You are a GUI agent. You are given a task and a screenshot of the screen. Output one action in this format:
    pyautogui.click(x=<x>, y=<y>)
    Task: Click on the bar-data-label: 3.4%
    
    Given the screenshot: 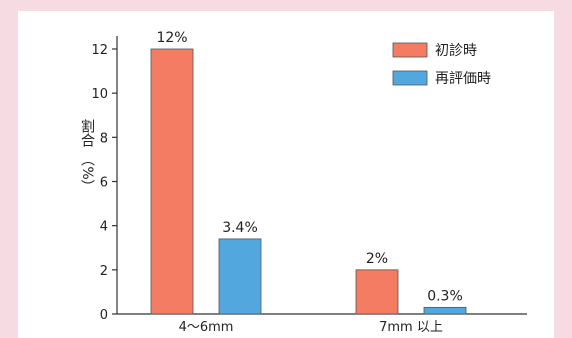 What is the action you would take?
    pyautogui.click(x=240, y=228)
    